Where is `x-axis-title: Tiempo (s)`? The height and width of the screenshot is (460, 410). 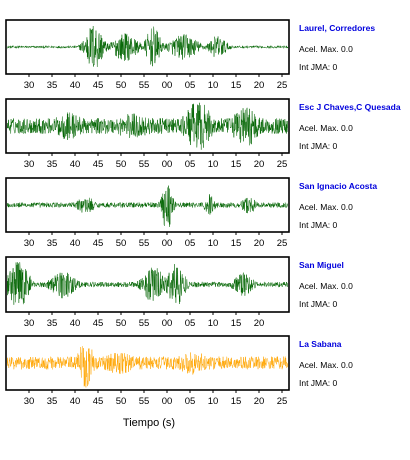 x-axis-title: Tiempo (s) is located at coordinates (149, 423).